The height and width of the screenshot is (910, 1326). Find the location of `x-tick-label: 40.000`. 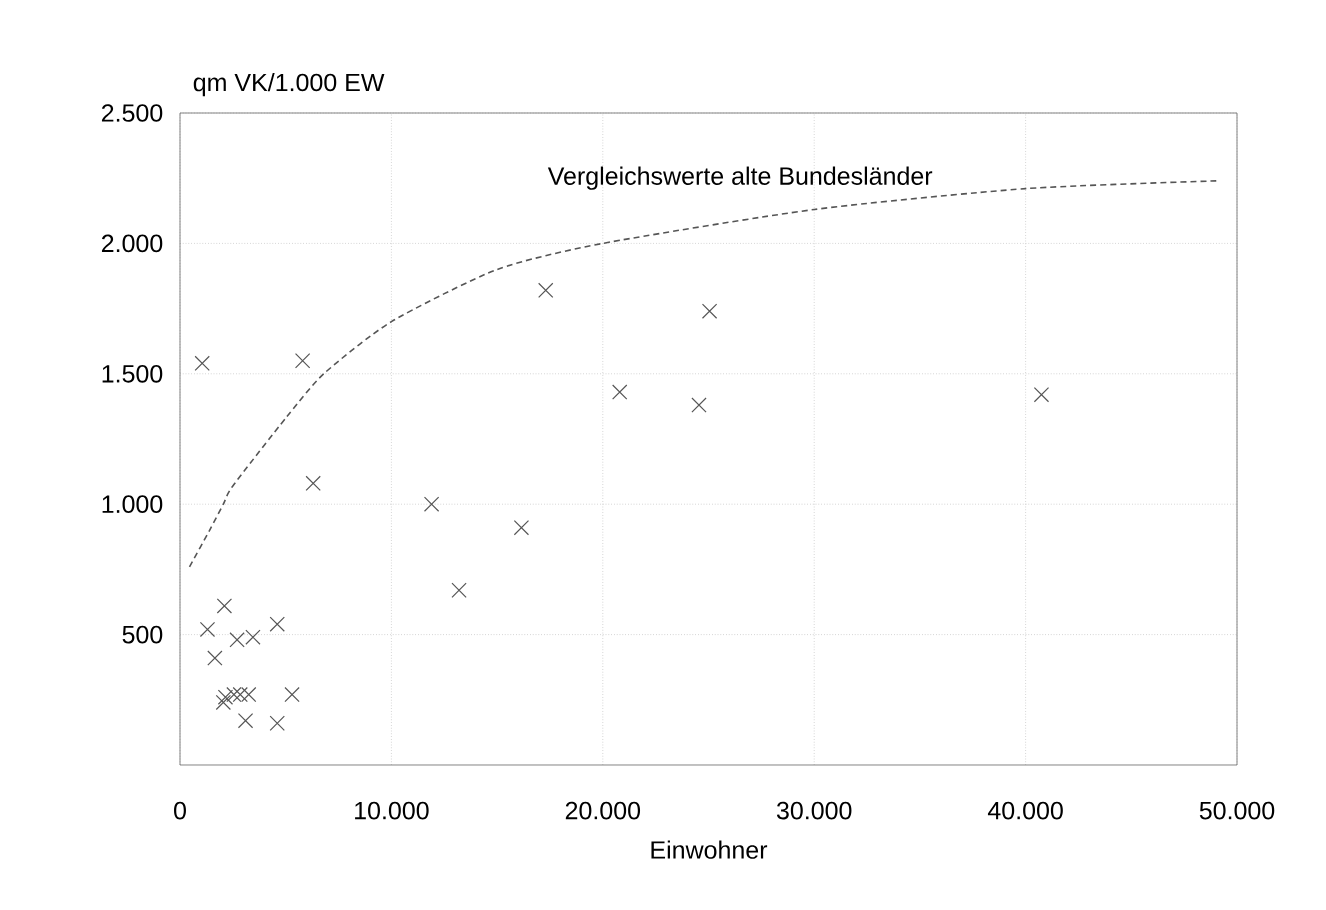

x-tick-label: 40.000 is located at coordinates (1025, 810).